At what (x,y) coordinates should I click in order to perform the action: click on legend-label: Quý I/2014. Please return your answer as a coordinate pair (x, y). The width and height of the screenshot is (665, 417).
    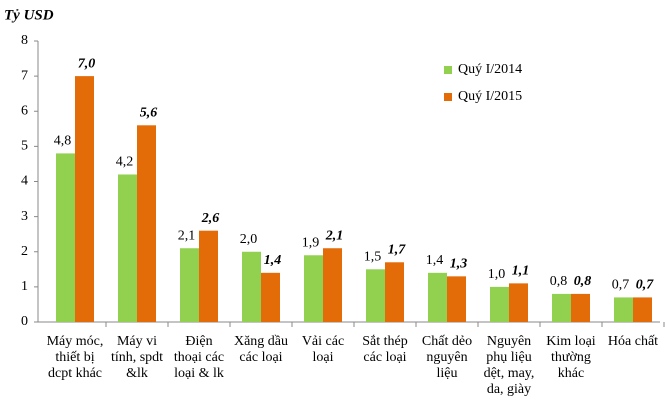
    Looking at the image, I should click on (490, 69).